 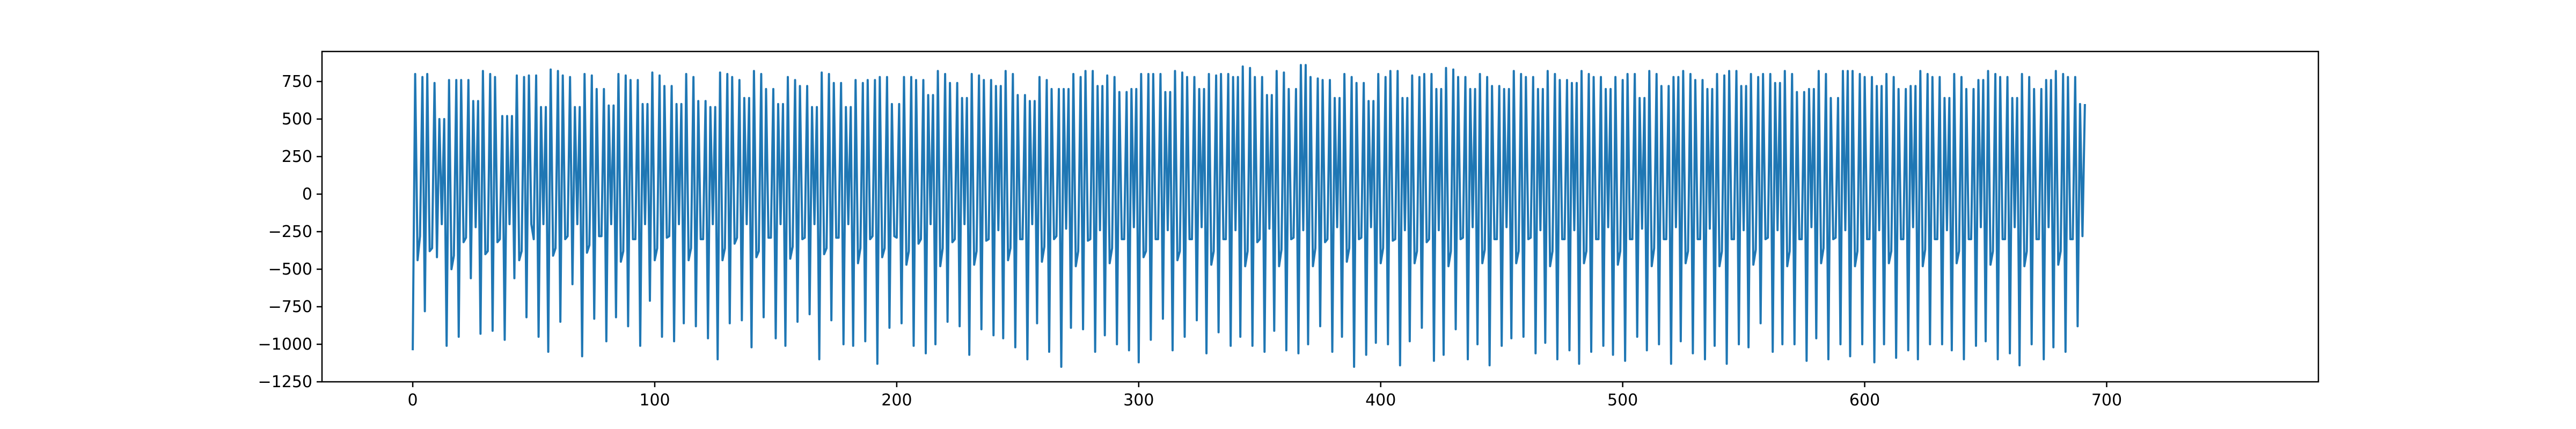 I want to click on x-axis: 0 100 200 300 400 500 600 700, so click(x=1265, y=396).